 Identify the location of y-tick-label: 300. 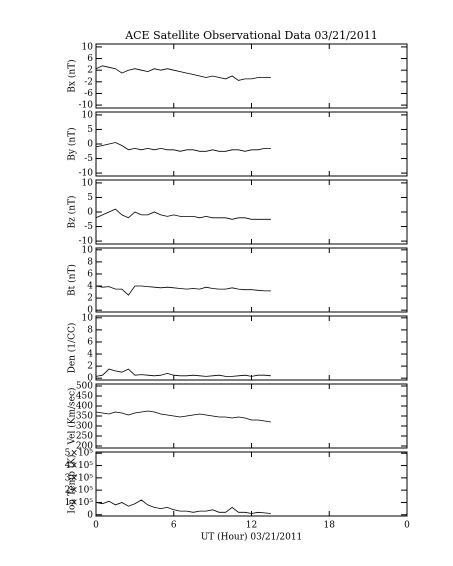
(84, 427).